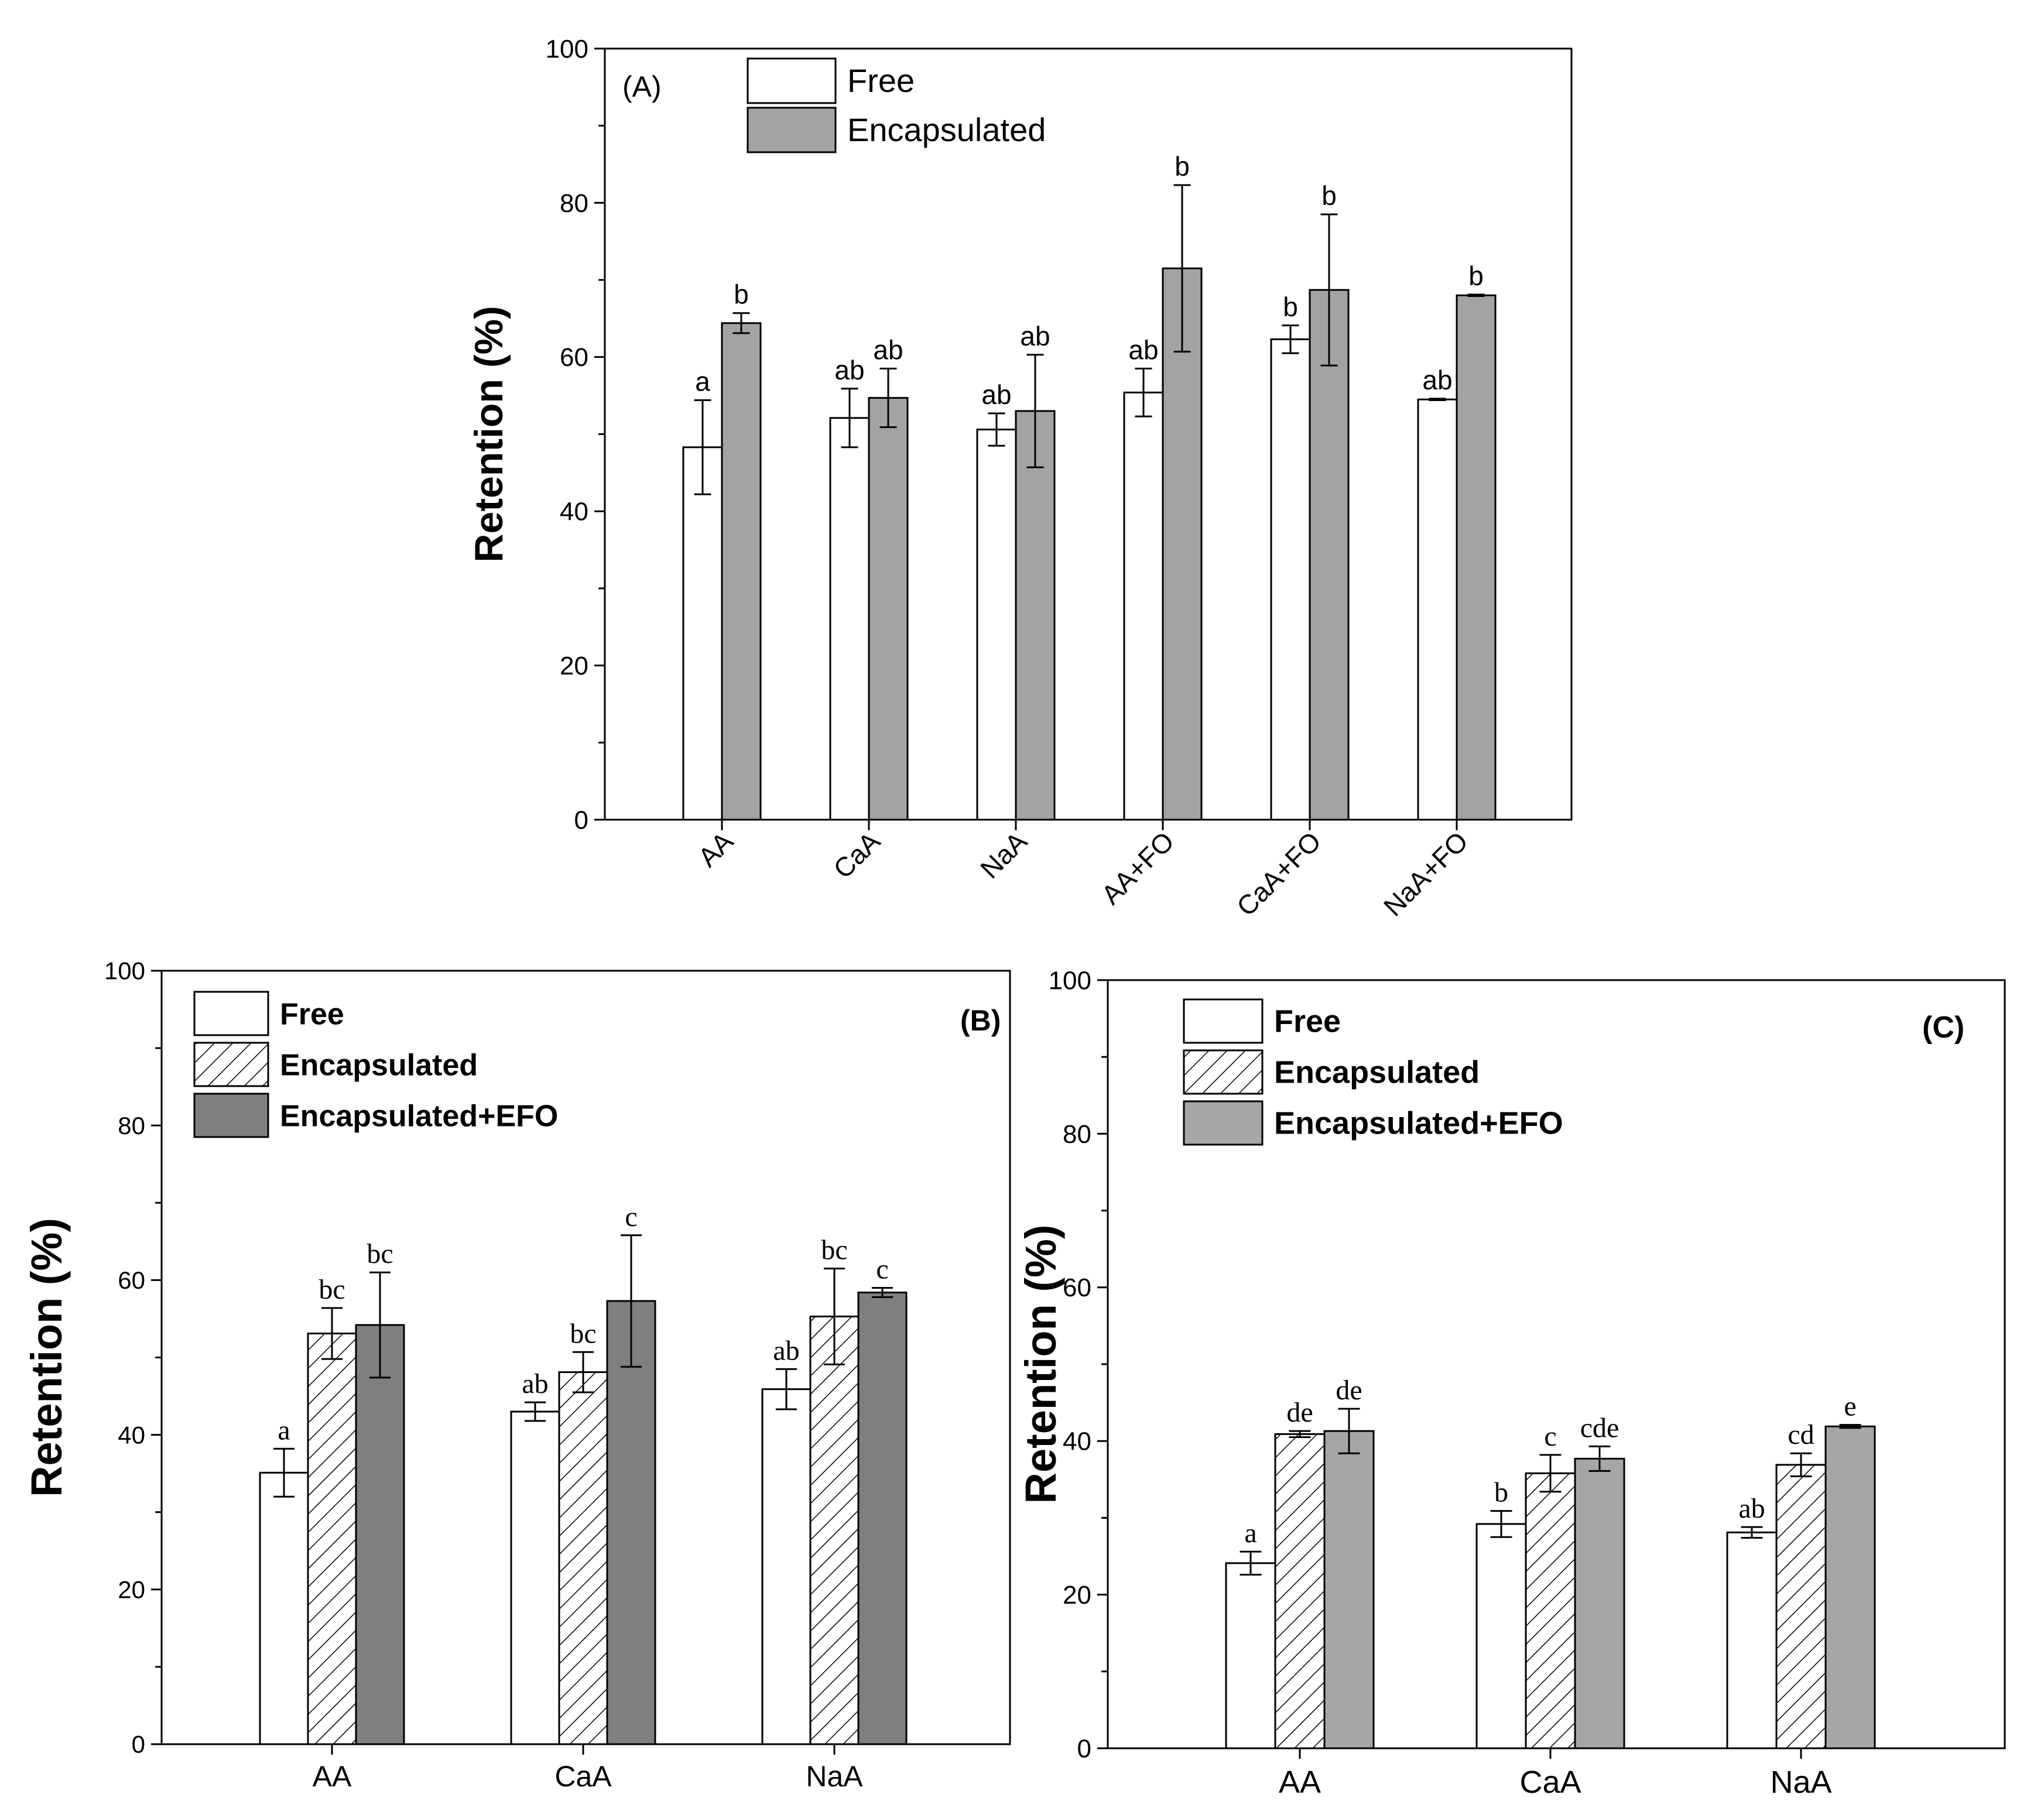  I want to click on significance-letter: cd, so click(1801, 1434).